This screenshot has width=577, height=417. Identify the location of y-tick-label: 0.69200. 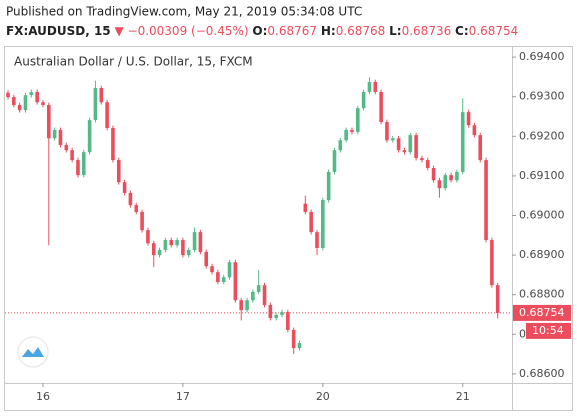
(542, 135).